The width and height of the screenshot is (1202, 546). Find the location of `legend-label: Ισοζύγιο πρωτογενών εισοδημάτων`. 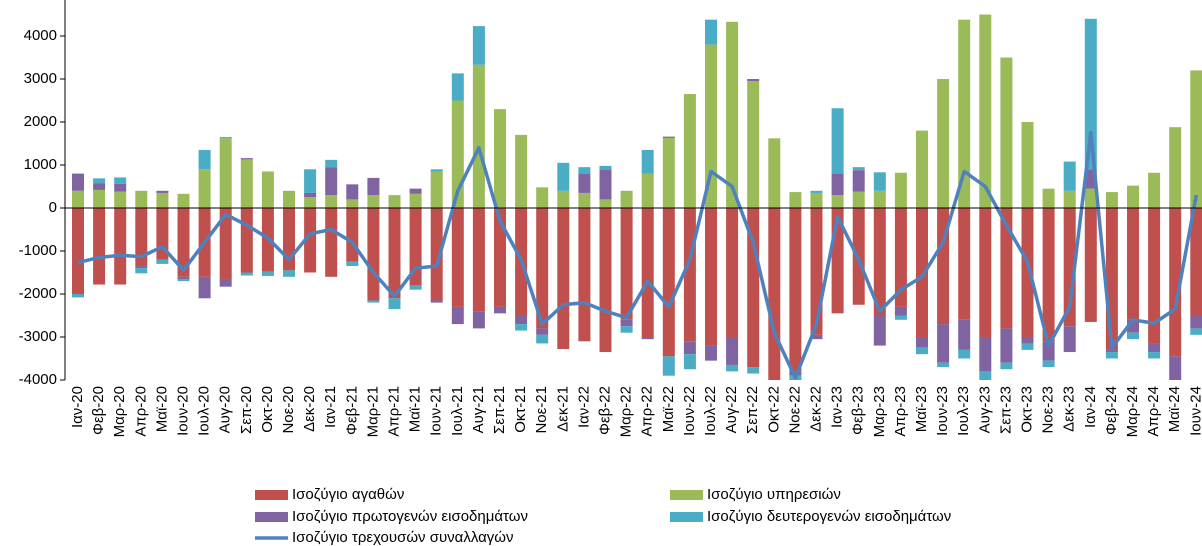

legend-label: Ισοζύγιο πρωτογενών εισοδημάτων is located at coordinates (410, 516).